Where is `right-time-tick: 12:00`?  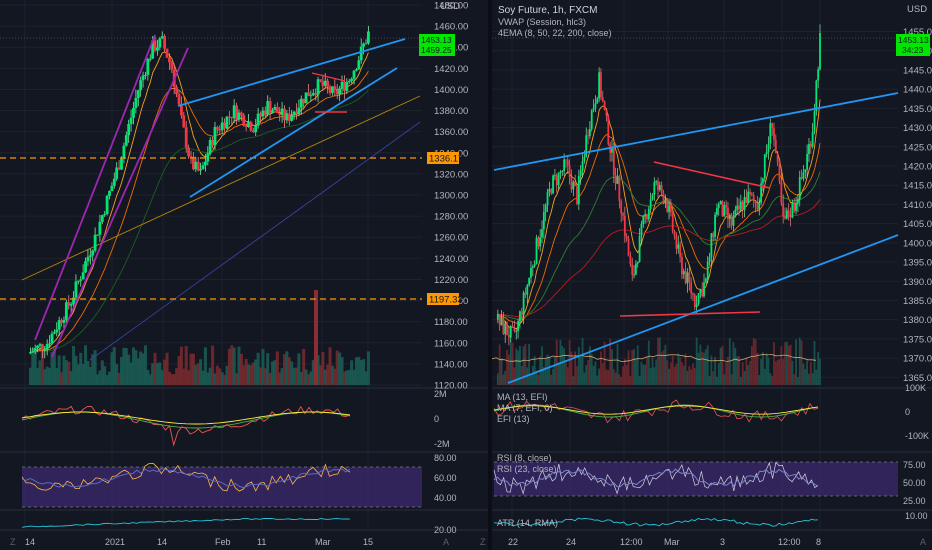 right-time-tick: 12:00 is located at coordinates (789, 542).